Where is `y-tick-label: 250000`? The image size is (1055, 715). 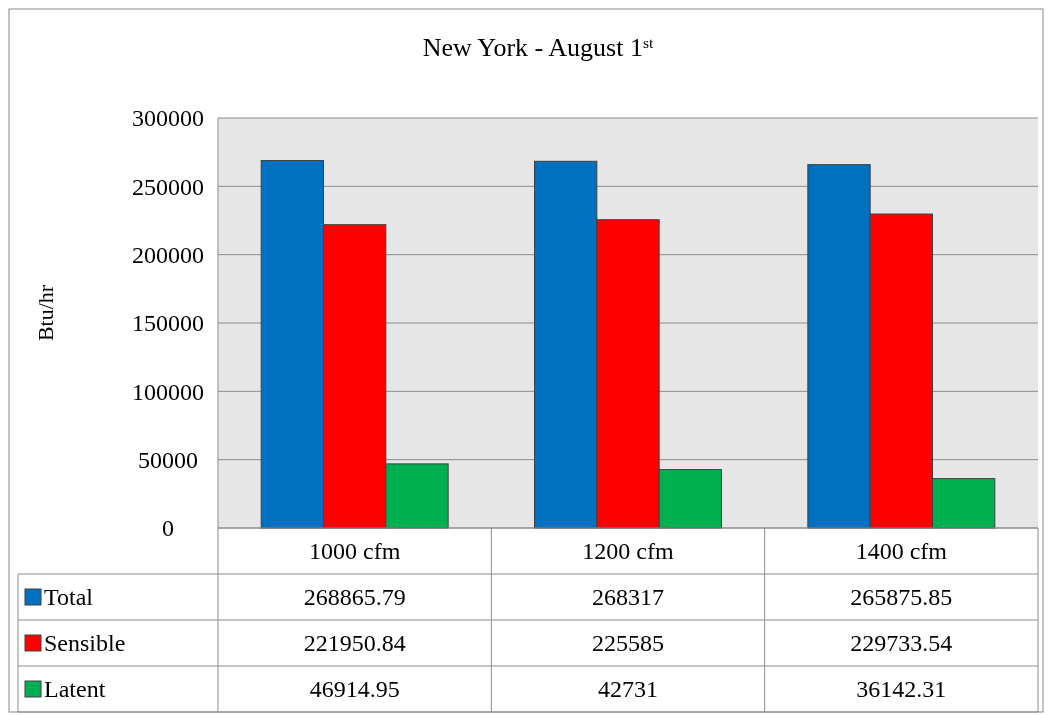 y-tick-label: 250000 is located at coordinates (168, 186).